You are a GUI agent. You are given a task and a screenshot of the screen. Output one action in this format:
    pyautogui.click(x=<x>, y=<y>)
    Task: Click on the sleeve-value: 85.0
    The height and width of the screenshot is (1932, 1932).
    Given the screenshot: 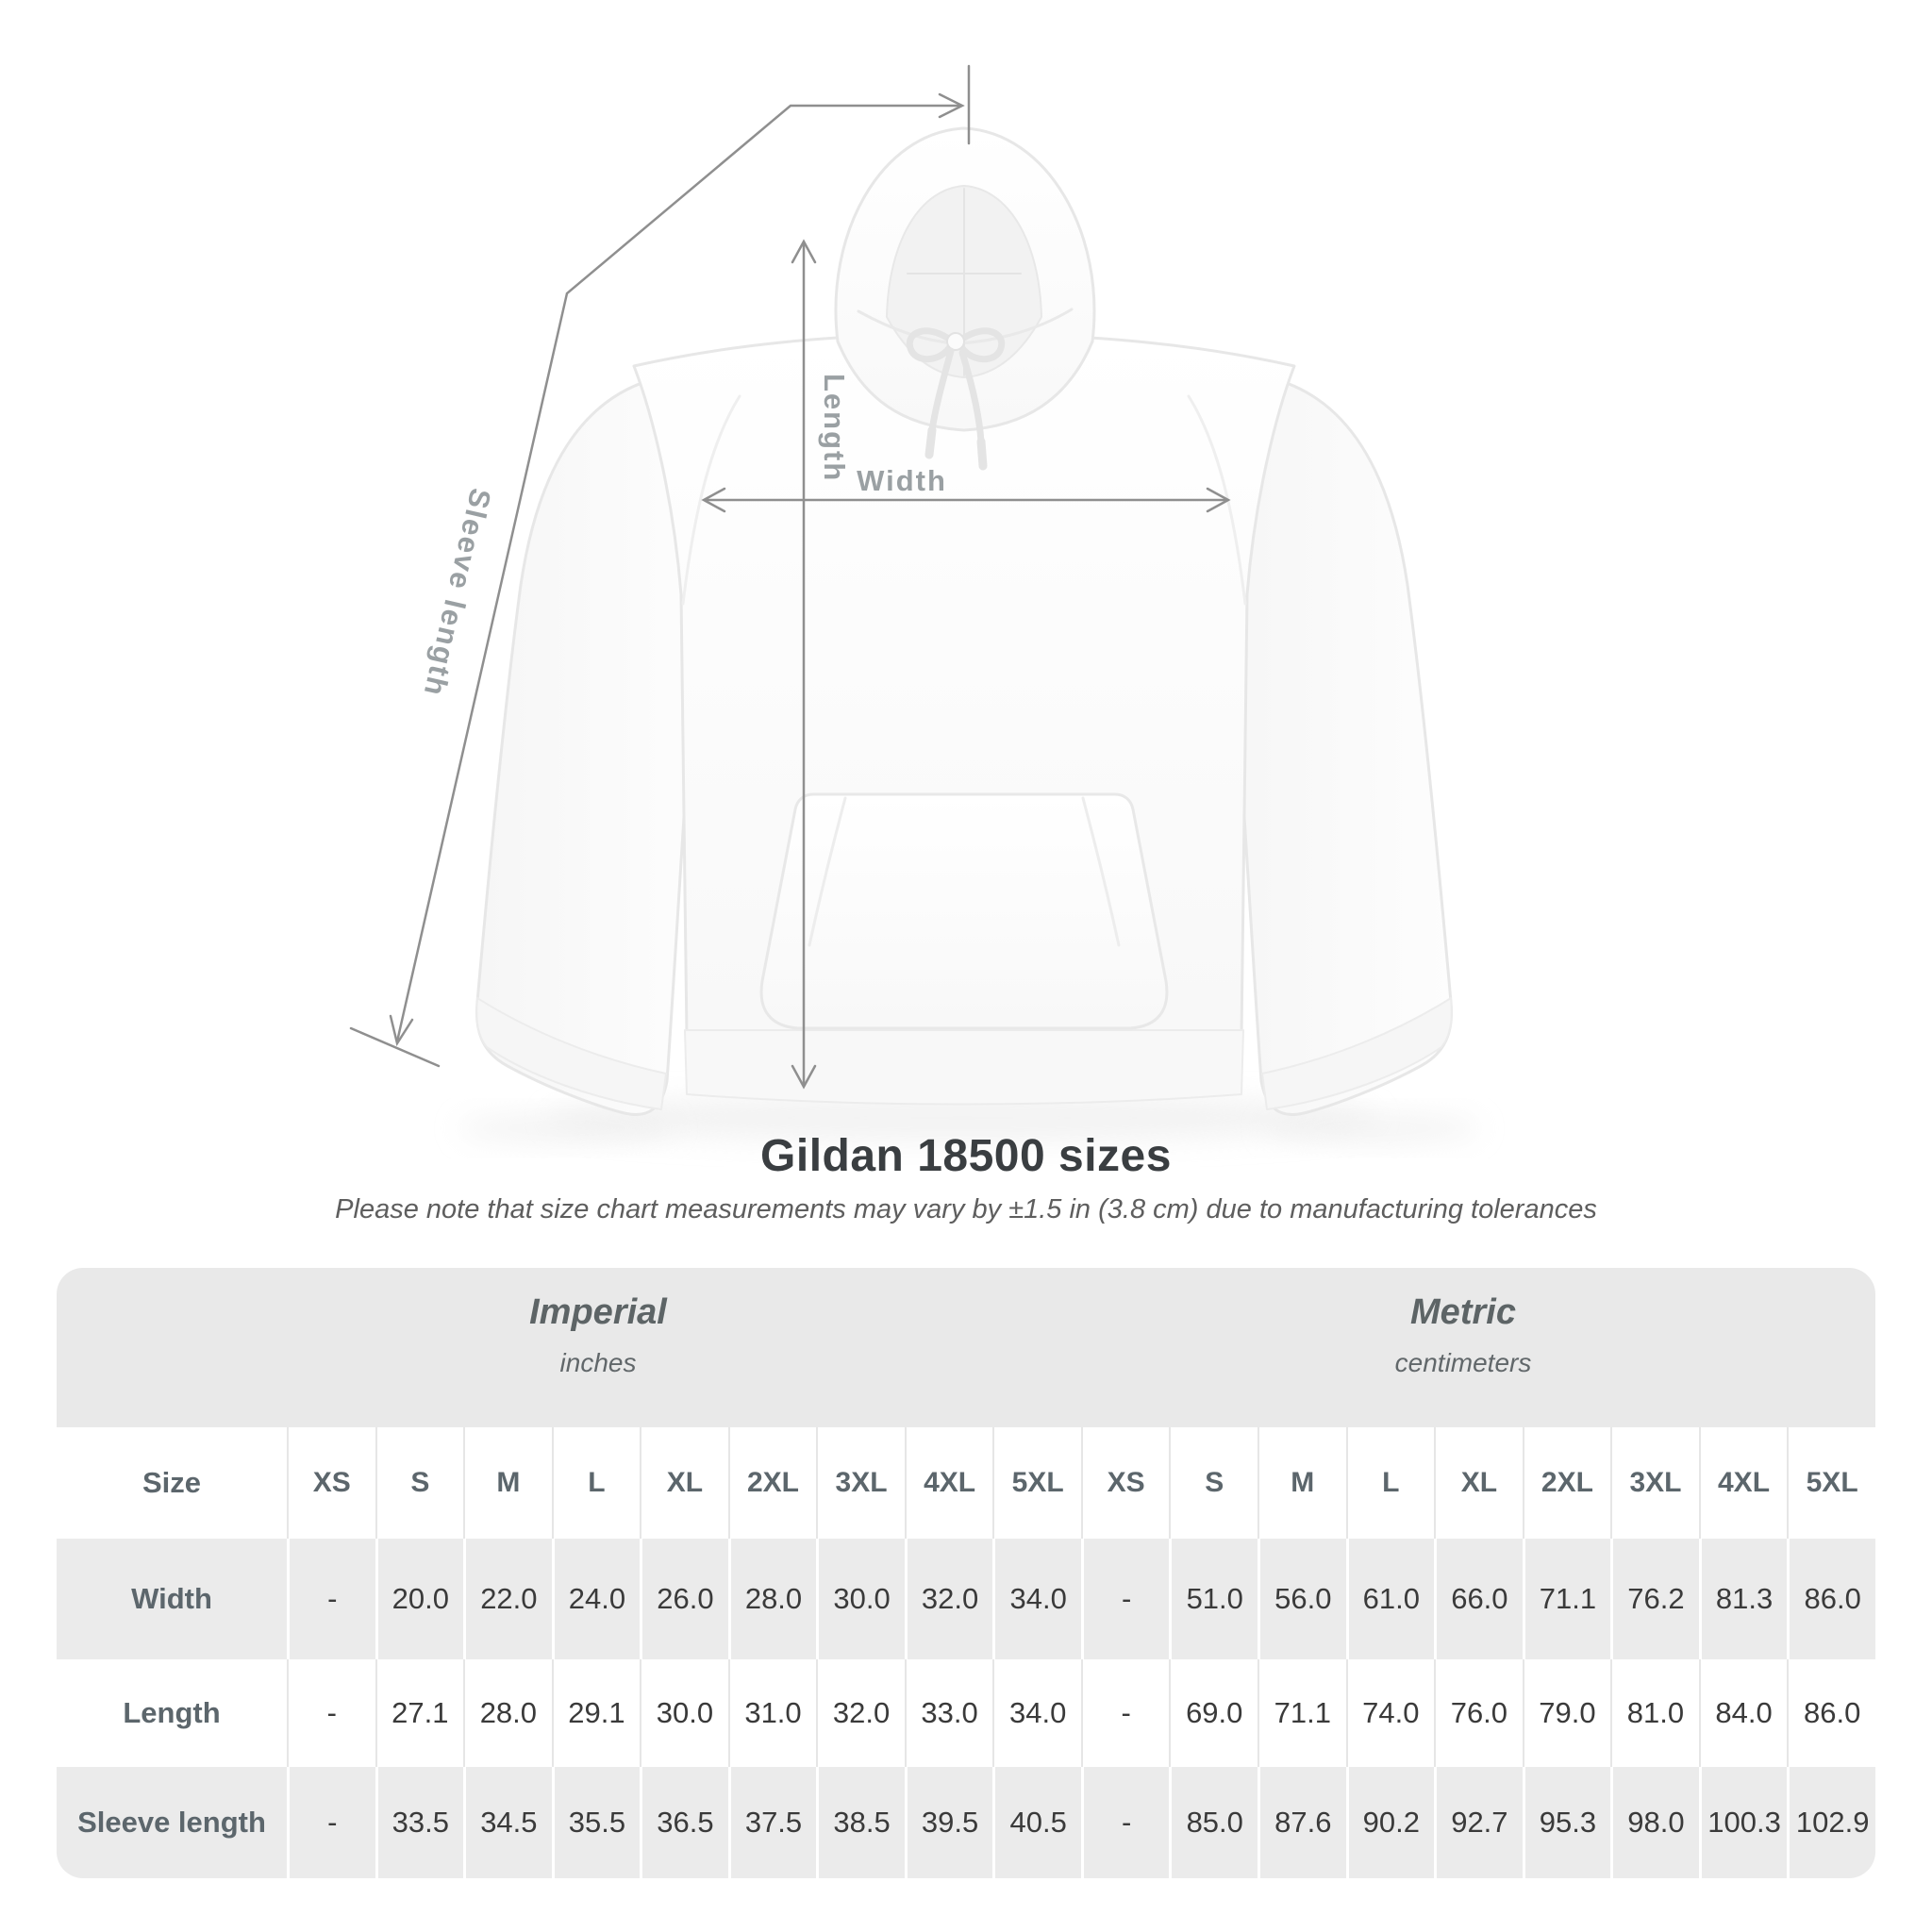 What is the action you would take?
    pyautogui.click(x=1214, y=1822)
    